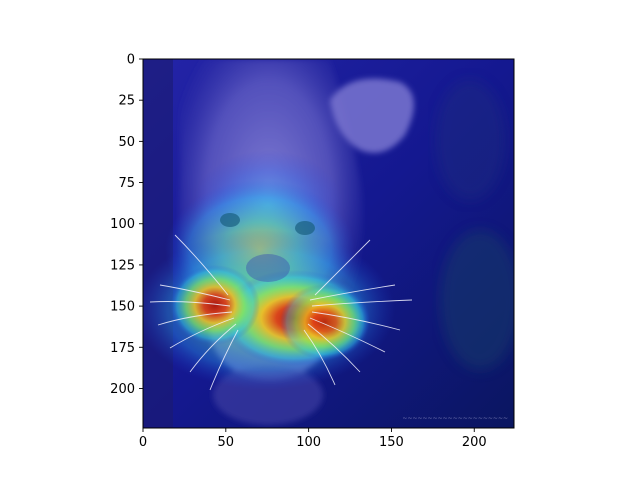 The height and width of the screenshot is (480, 640). I want to click on y-tick-label: 125, so click(122, 265).